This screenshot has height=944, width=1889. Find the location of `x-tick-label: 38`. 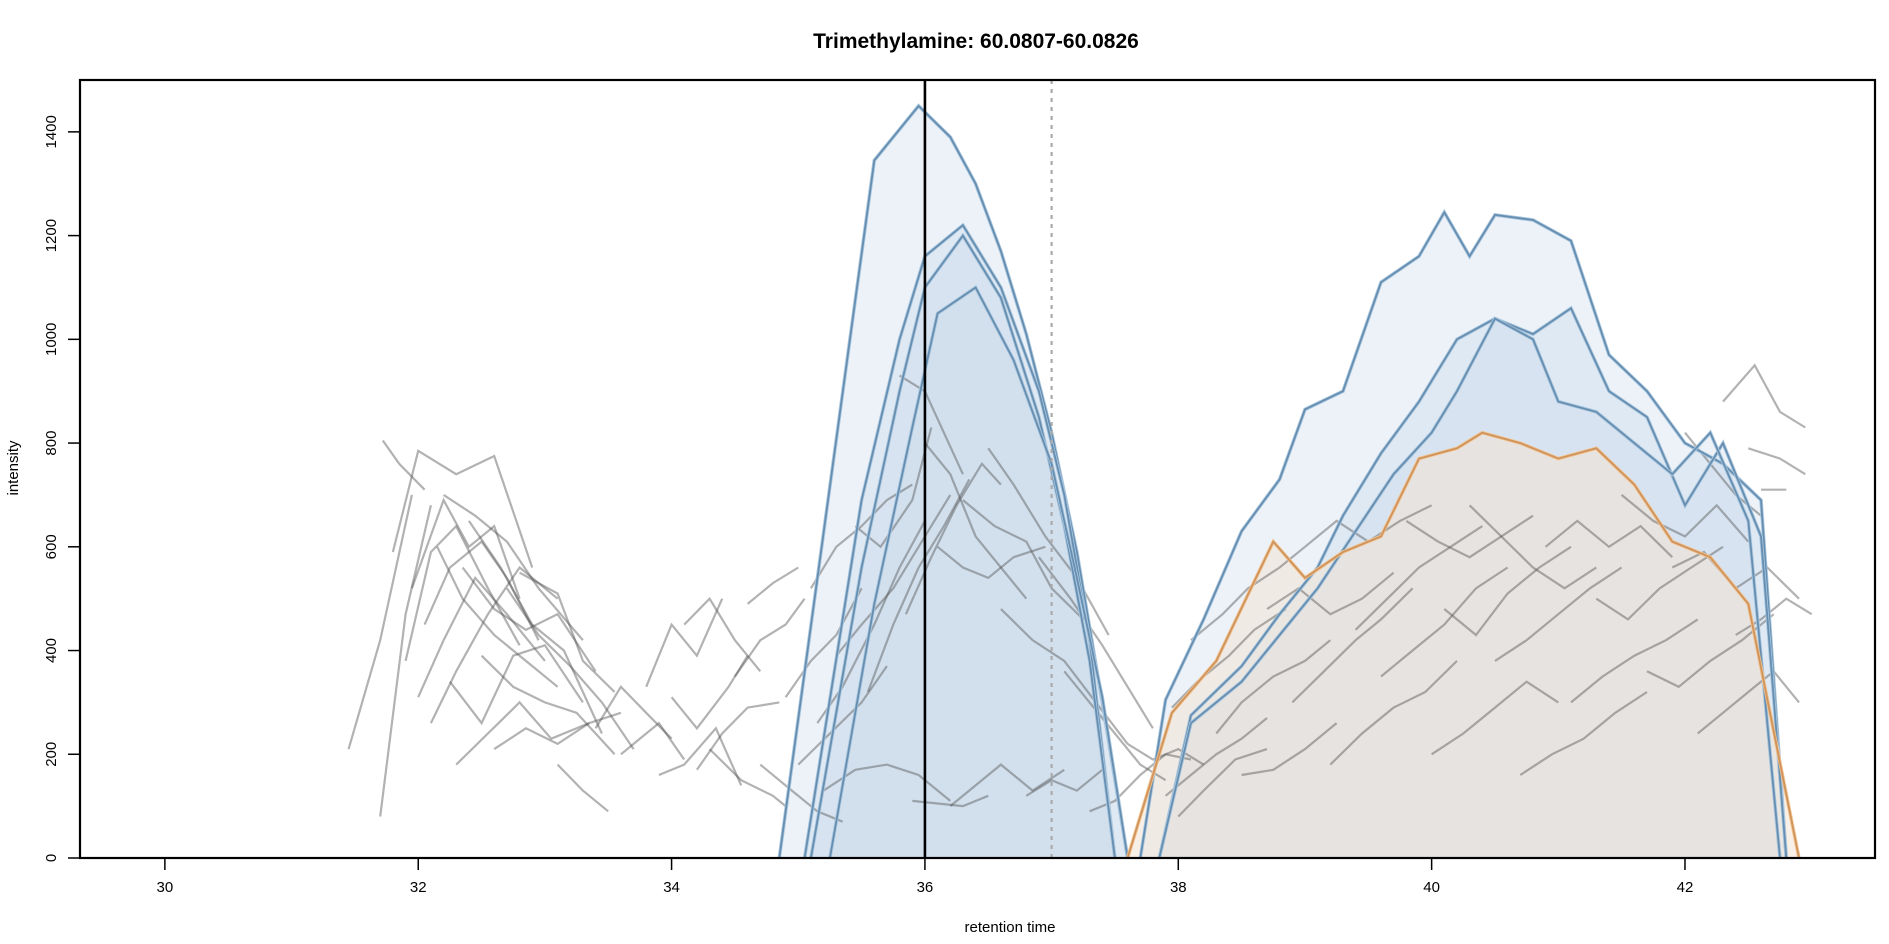

x-tick-label: 38 is located at coordinates (1178, 887).